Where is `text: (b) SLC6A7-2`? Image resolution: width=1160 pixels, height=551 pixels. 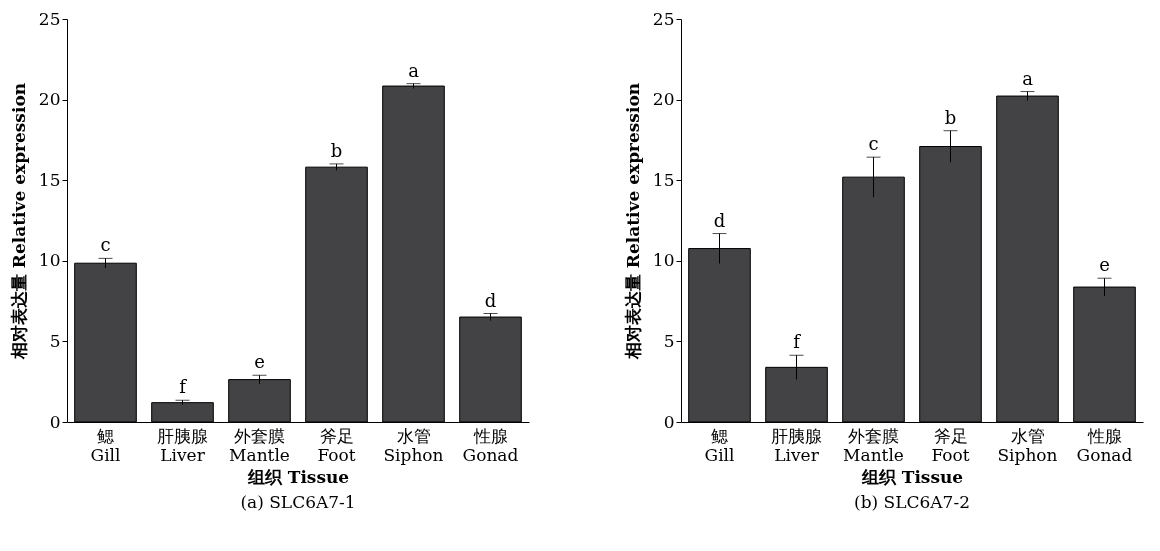 text: (b) SLC6A7-2 is located at coordinates (912, 502).